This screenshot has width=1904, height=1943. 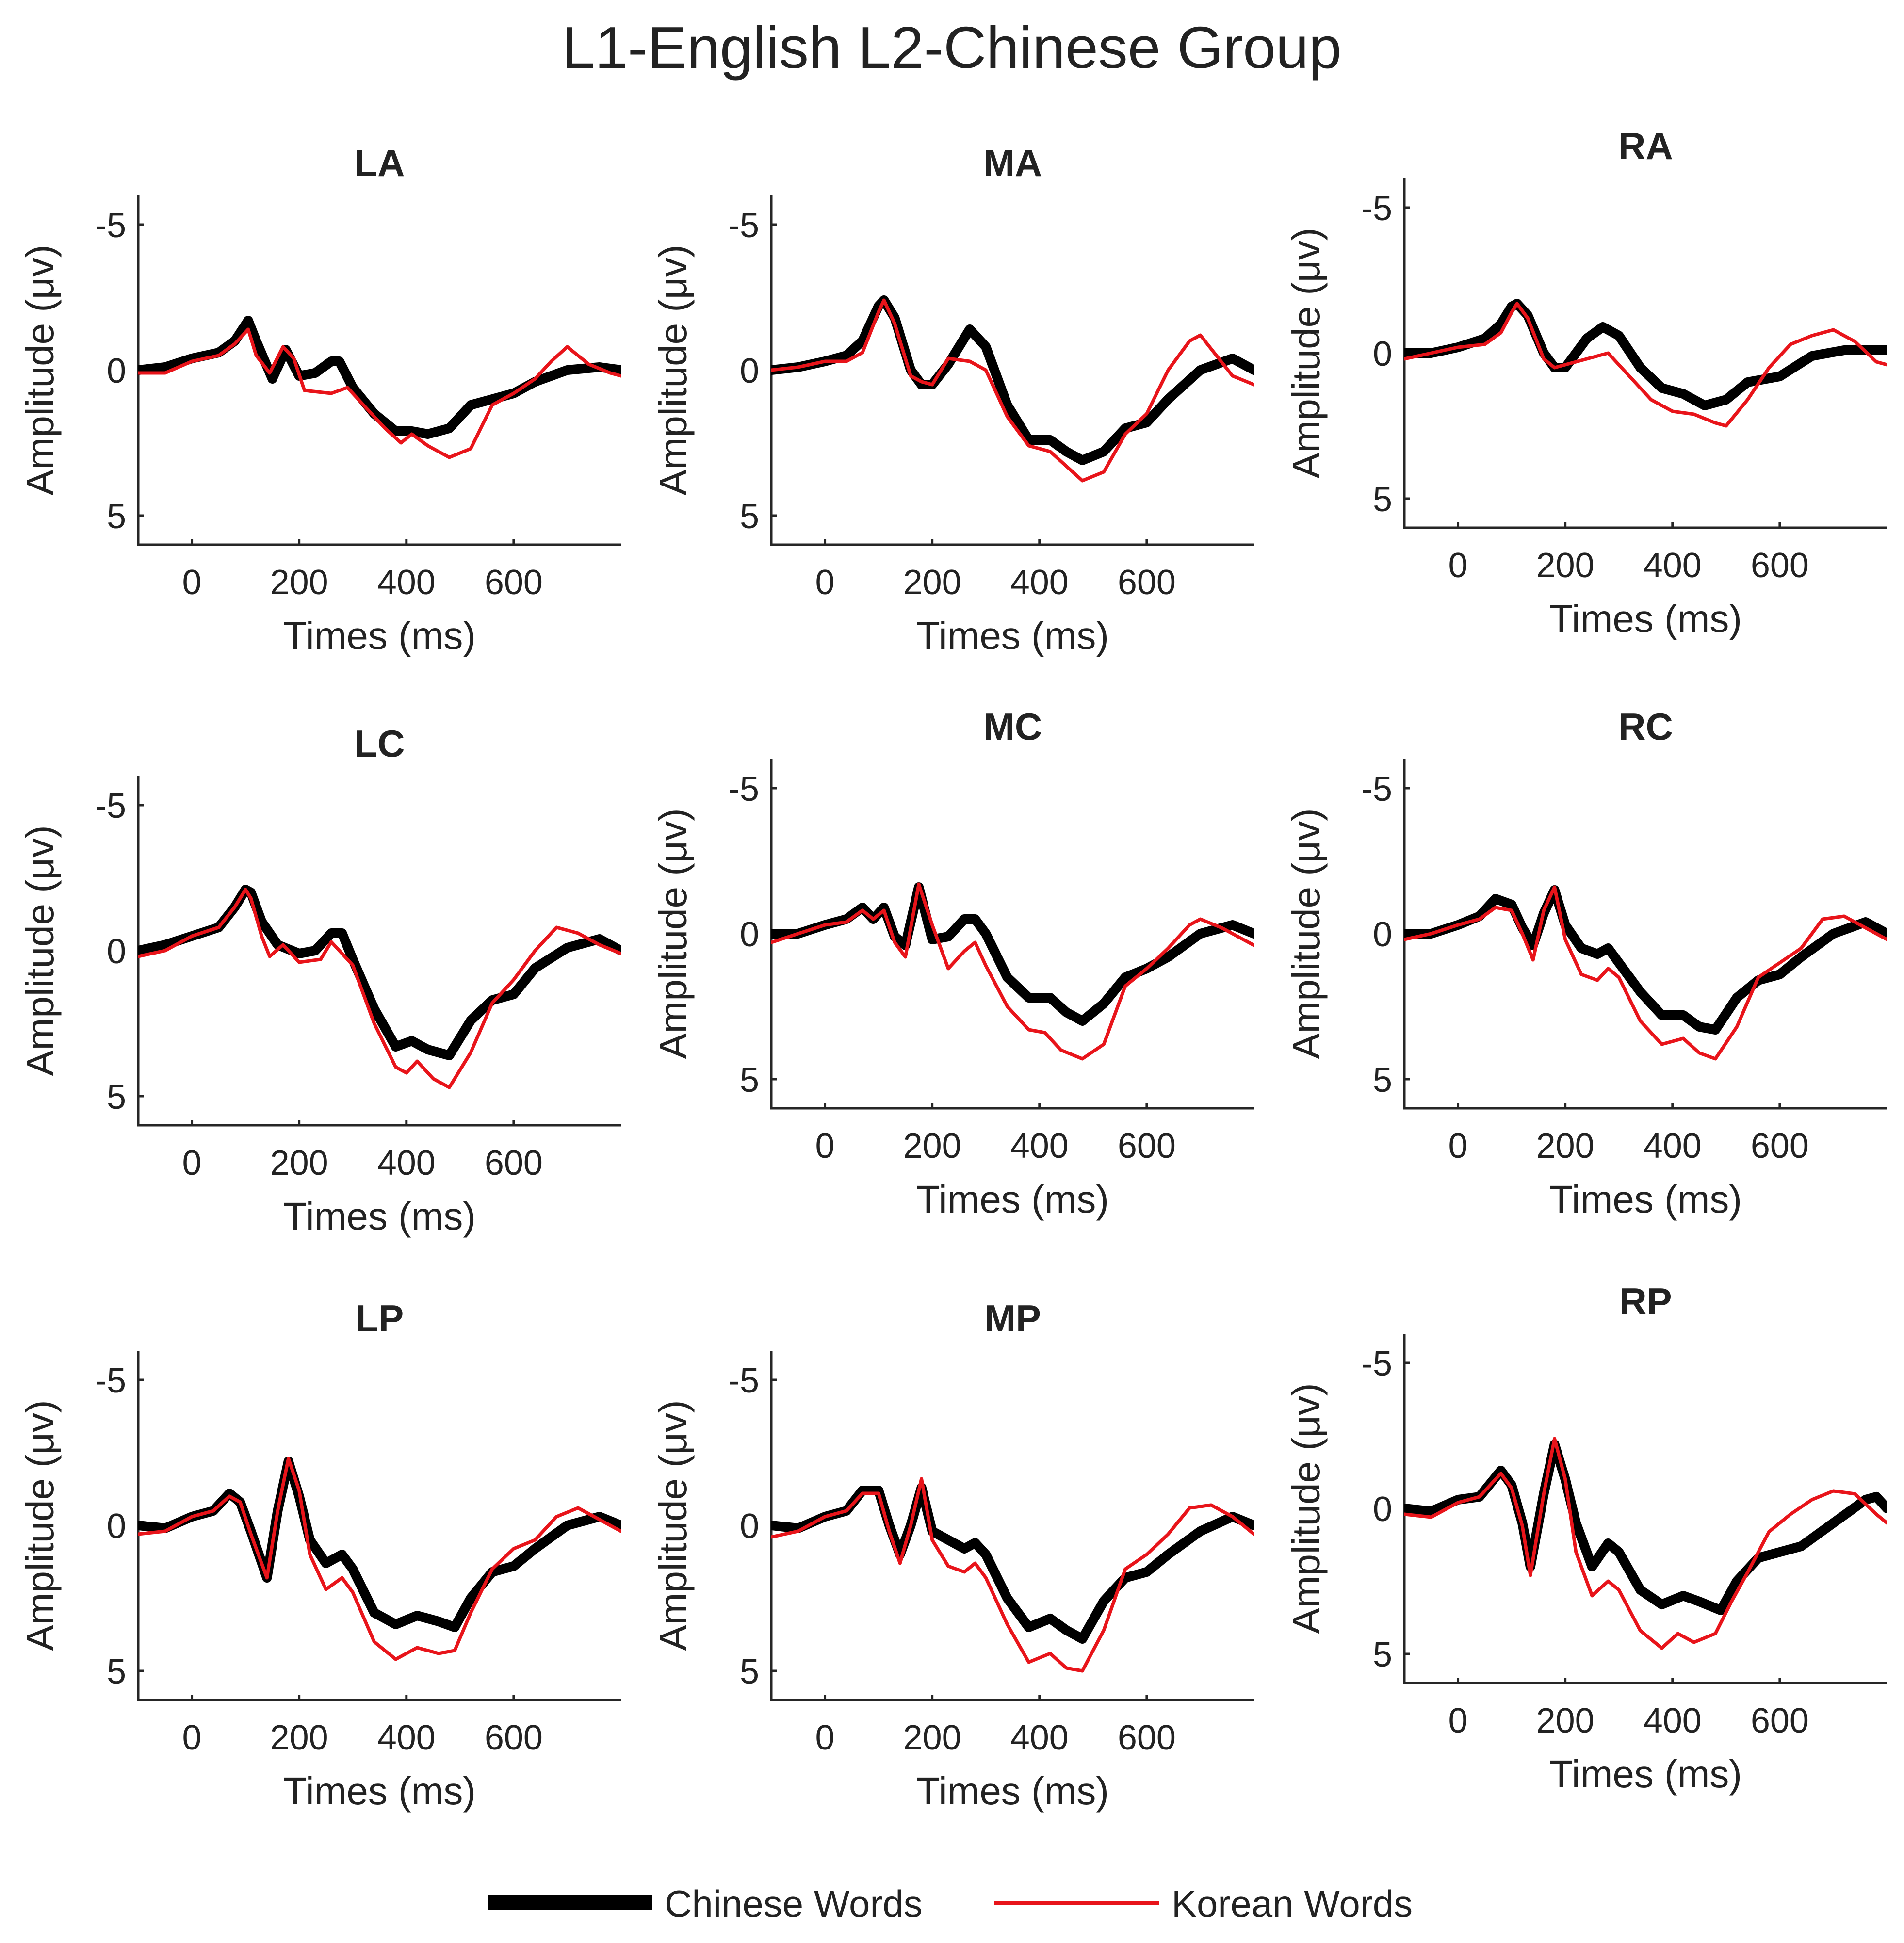 I want to click on xlabel-rp: Times (ms), so click(x=1645, y=1774).